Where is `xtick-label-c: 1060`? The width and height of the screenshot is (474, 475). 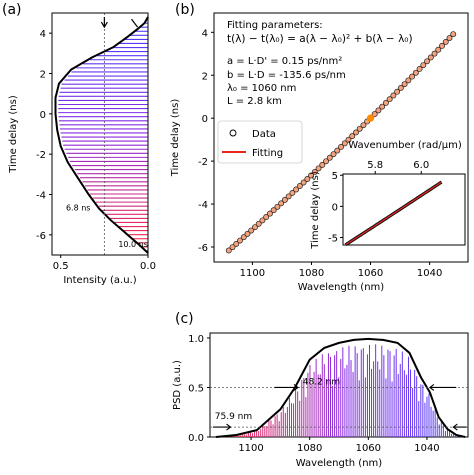 xtick-label-c: 1060 is located at coordinates (368, 448).